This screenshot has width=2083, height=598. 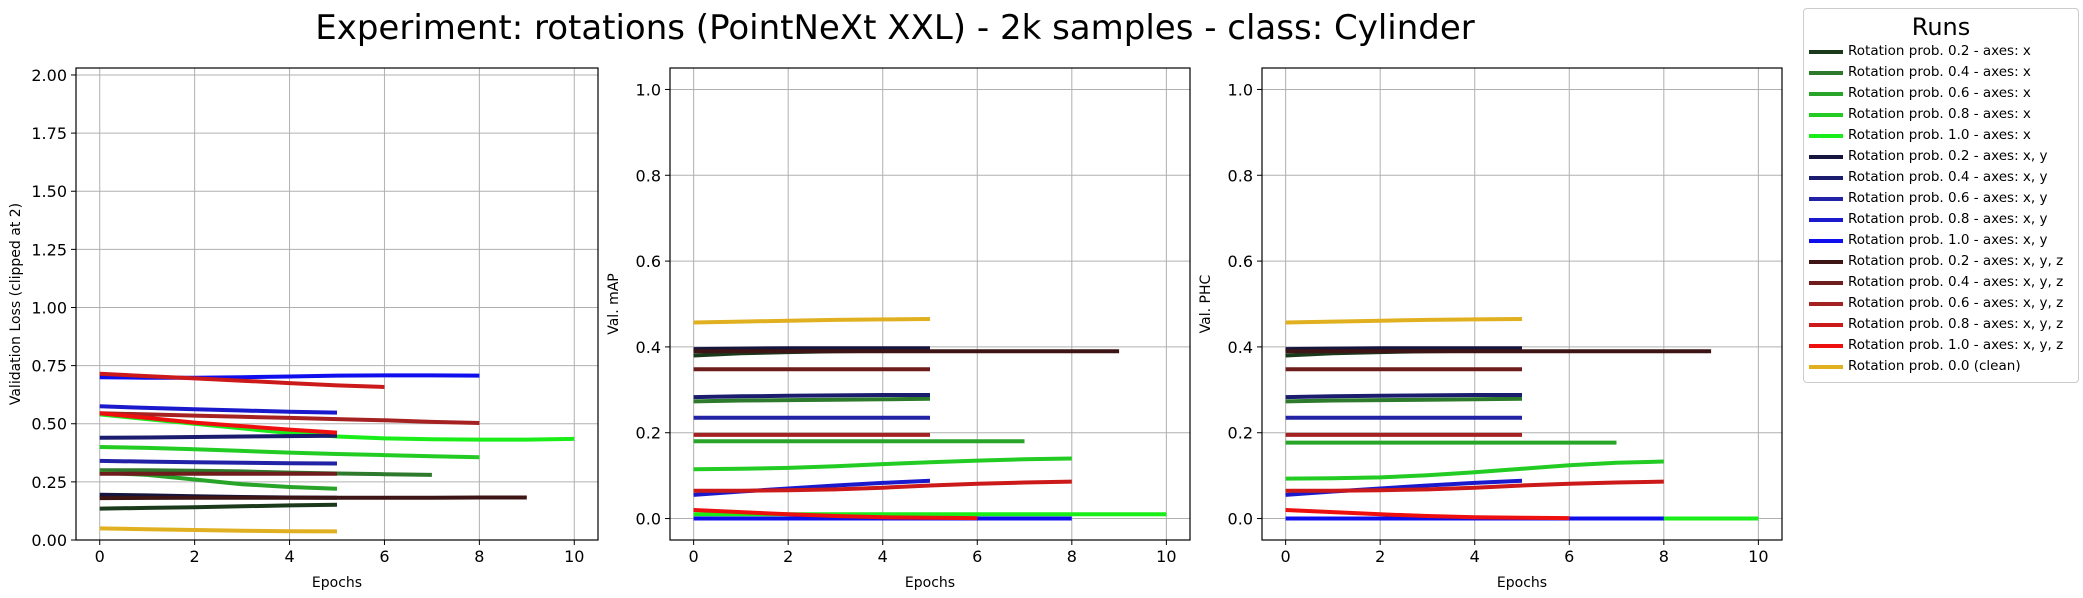 I want to click on legend-item: Rotation prob. 0.4 - axes: x, y, so click(x=1941, y=177).